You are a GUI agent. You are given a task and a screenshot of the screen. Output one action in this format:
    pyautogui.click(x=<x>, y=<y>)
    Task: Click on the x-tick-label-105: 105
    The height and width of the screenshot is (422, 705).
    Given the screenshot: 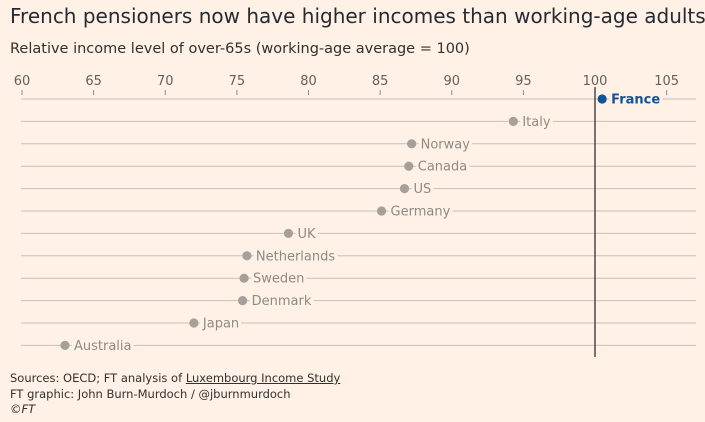 What is the action you would take?
    pyautogui.click(x=666, y=81)
    